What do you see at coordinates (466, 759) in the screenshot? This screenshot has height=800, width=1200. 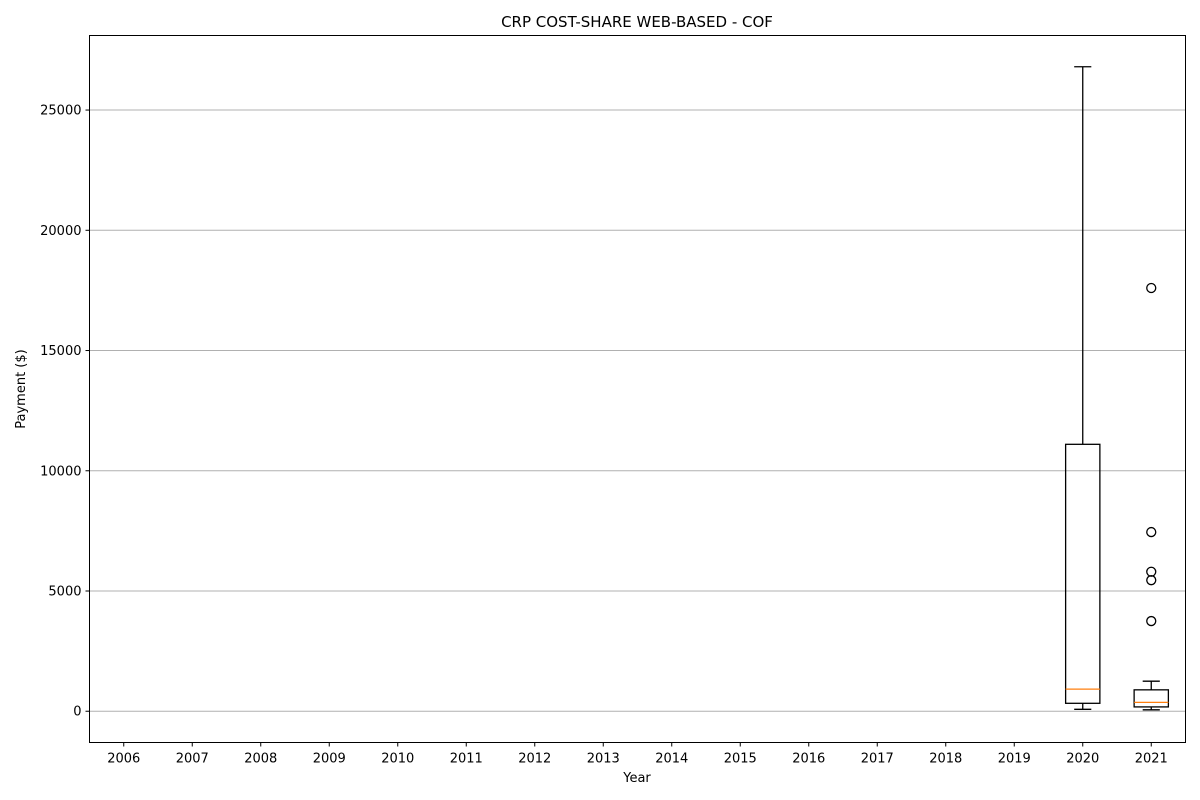 I see `x-tick-label: 2011` at bounding box center [466, 759].